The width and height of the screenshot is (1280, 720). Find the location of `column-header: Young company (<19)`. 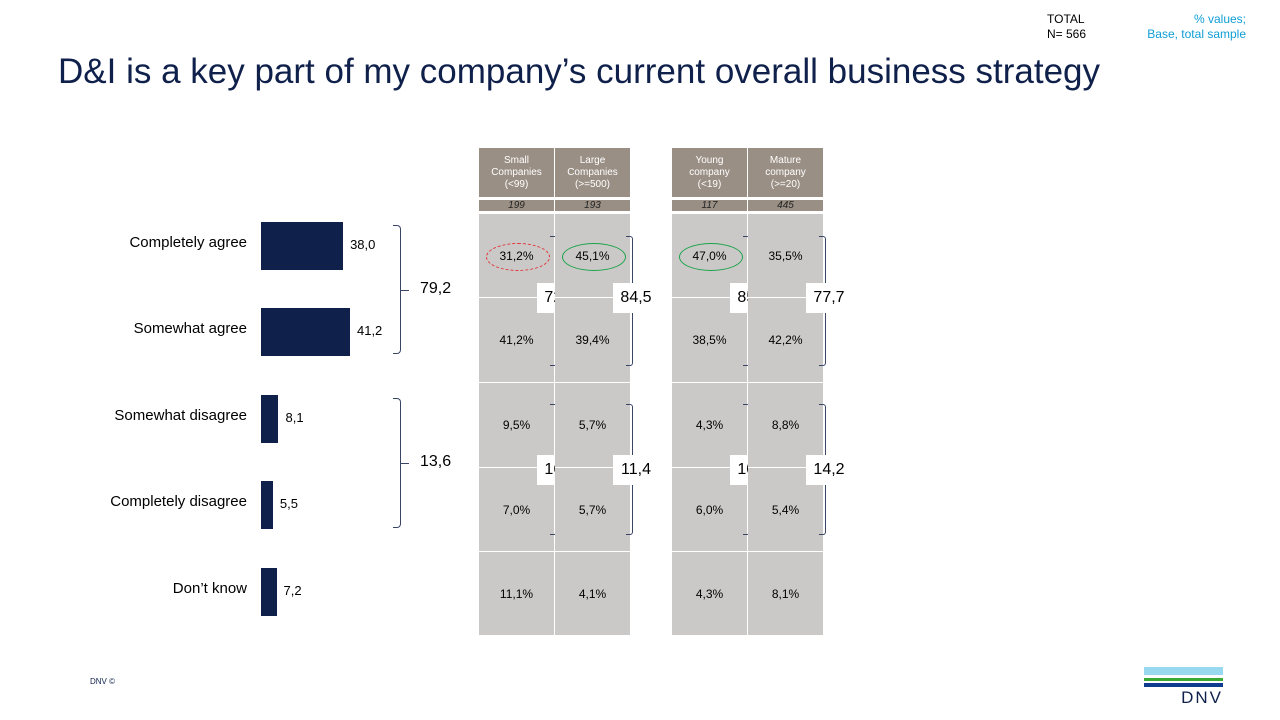

column-header: Young company (<19) is located at coordinates (709, 172).